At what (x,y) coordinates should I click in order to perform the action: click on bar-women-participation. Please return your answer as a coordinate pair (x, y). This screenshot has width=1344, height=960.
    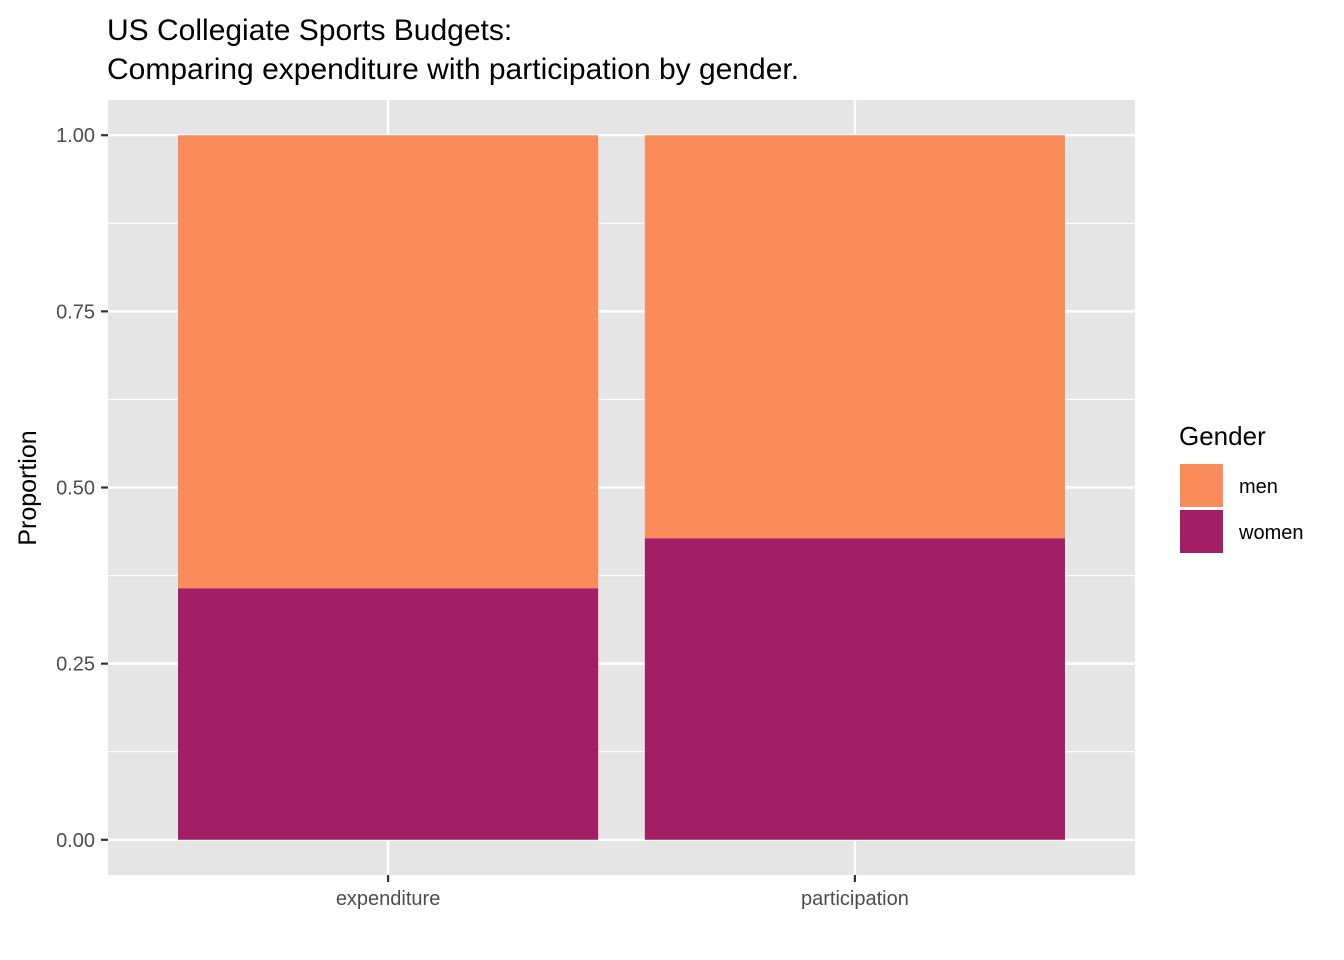
    Looking at the image, I should click on (854, 689).